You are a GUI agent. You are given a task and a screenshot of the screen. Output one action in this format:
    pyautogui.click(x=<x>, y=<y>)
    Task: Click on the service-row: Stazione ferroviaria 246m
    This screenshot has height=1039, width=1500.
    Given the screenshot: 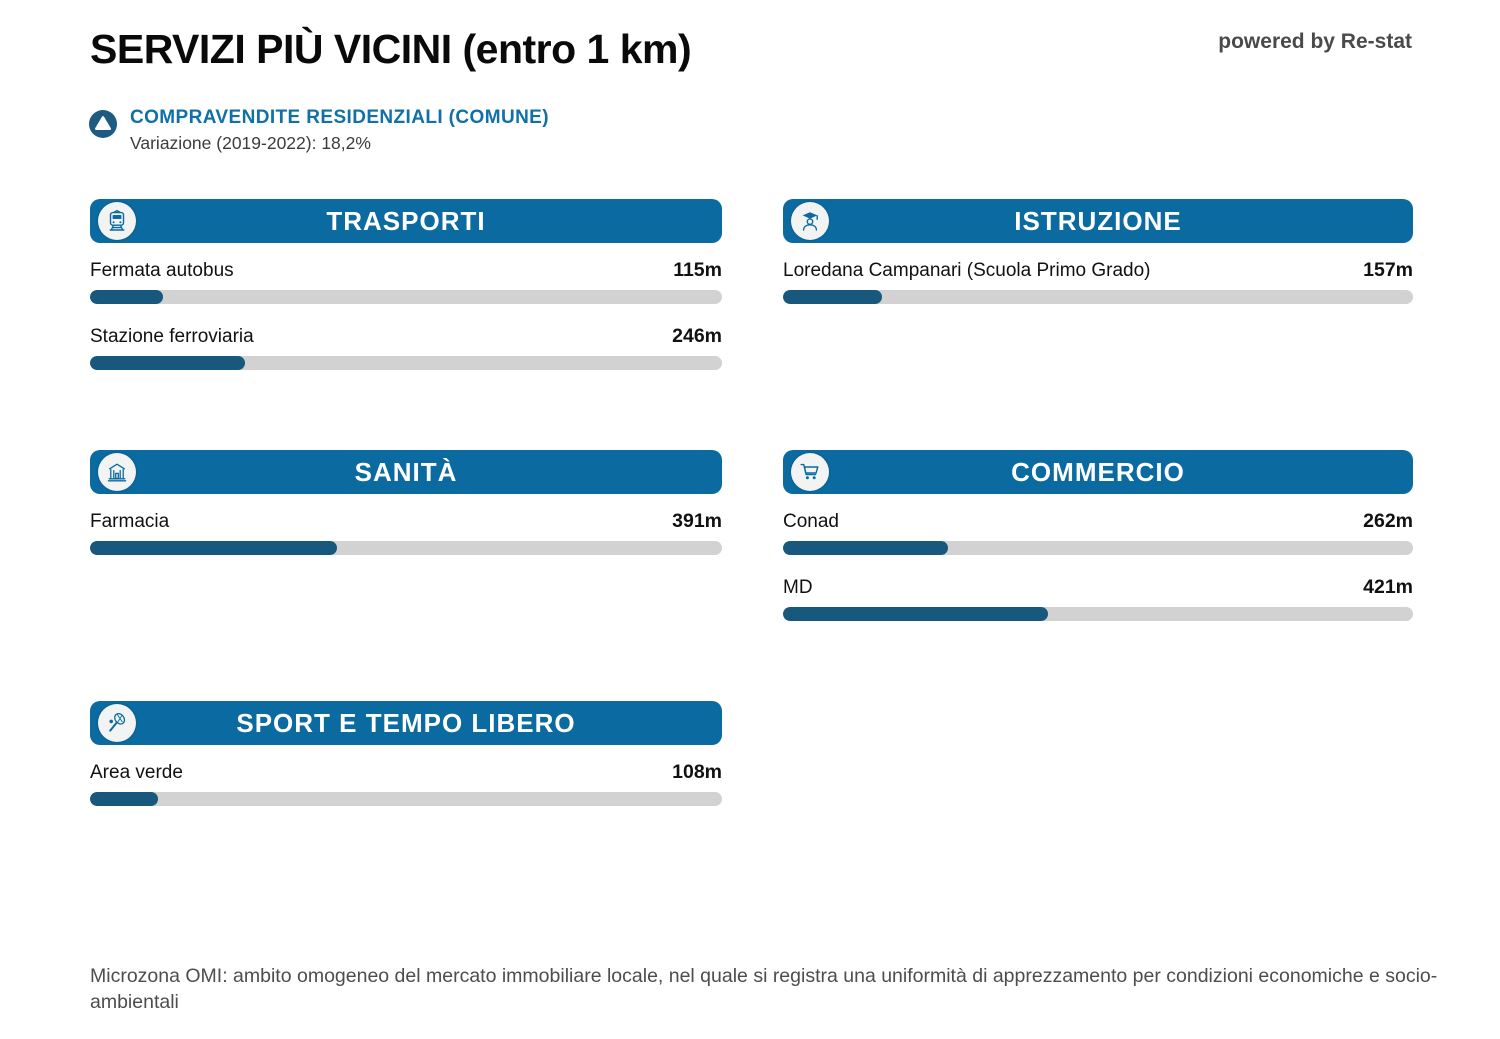 What is the action you would take?
    pyautogui.click(x=406, y=347)
    